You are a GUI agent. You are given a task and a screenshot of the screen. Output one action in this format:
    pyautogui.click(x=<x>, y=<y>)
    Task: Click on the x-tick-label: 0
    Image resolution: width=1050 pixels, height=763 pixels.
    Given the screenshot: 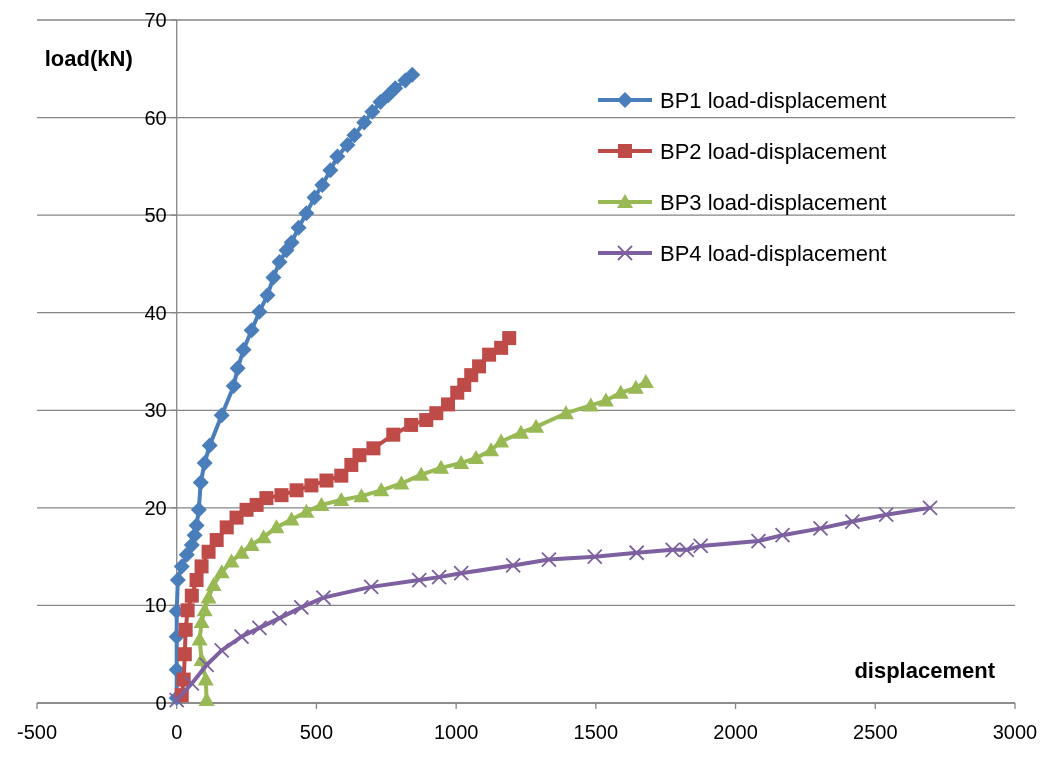 What is the action you would take?
    pyautogui.click(x=177, y=732)
    